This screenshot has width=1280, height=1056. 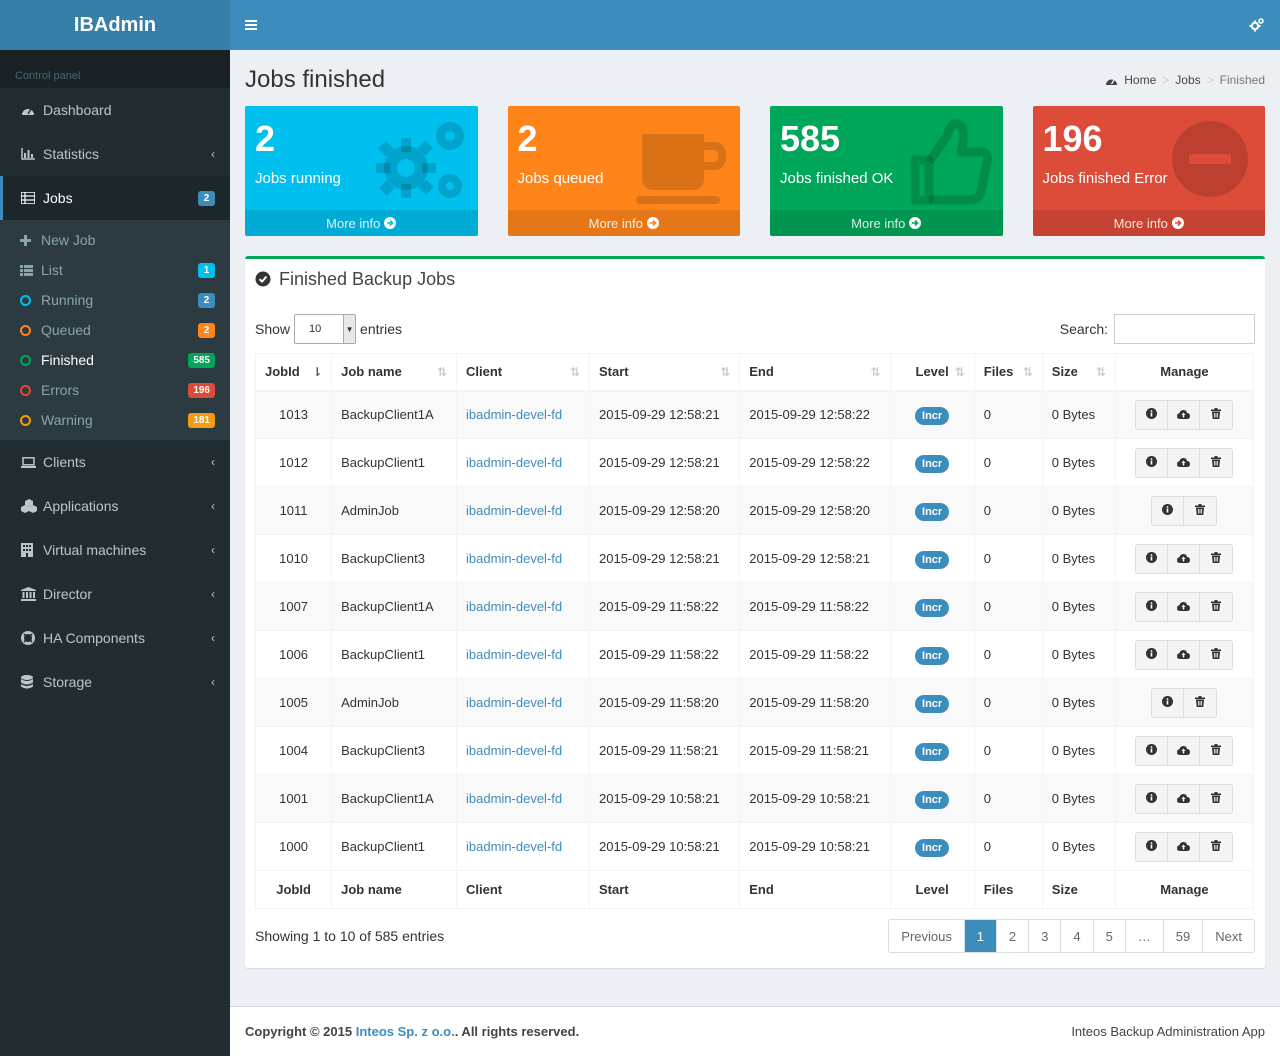 I want to click on sidebar-item-statistics: Statistics ‹, so click(x=115, y=154).